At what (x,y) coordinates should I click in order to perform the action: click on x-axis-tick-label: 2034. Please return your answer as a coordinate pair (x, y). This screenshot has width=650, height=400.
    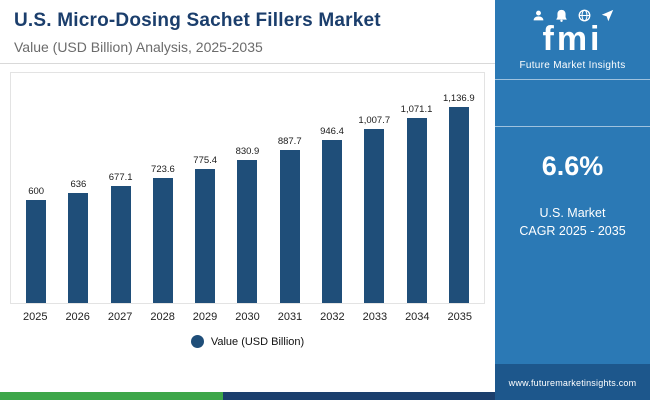
    Looking at the image, I should click on (417, 317).